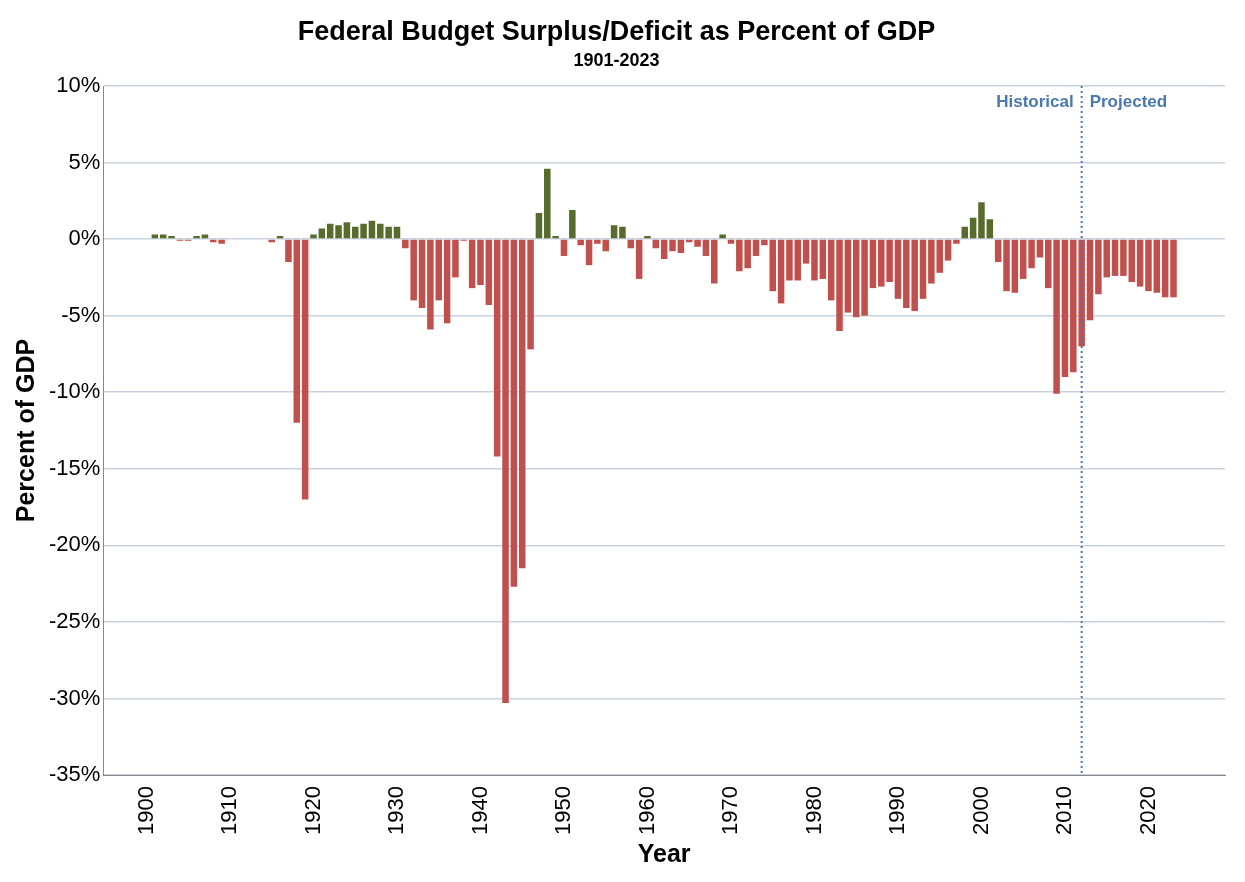 The image size is (1245, 882). I want to click on chart-subtitle: 1901-2023, so click(616, 60).